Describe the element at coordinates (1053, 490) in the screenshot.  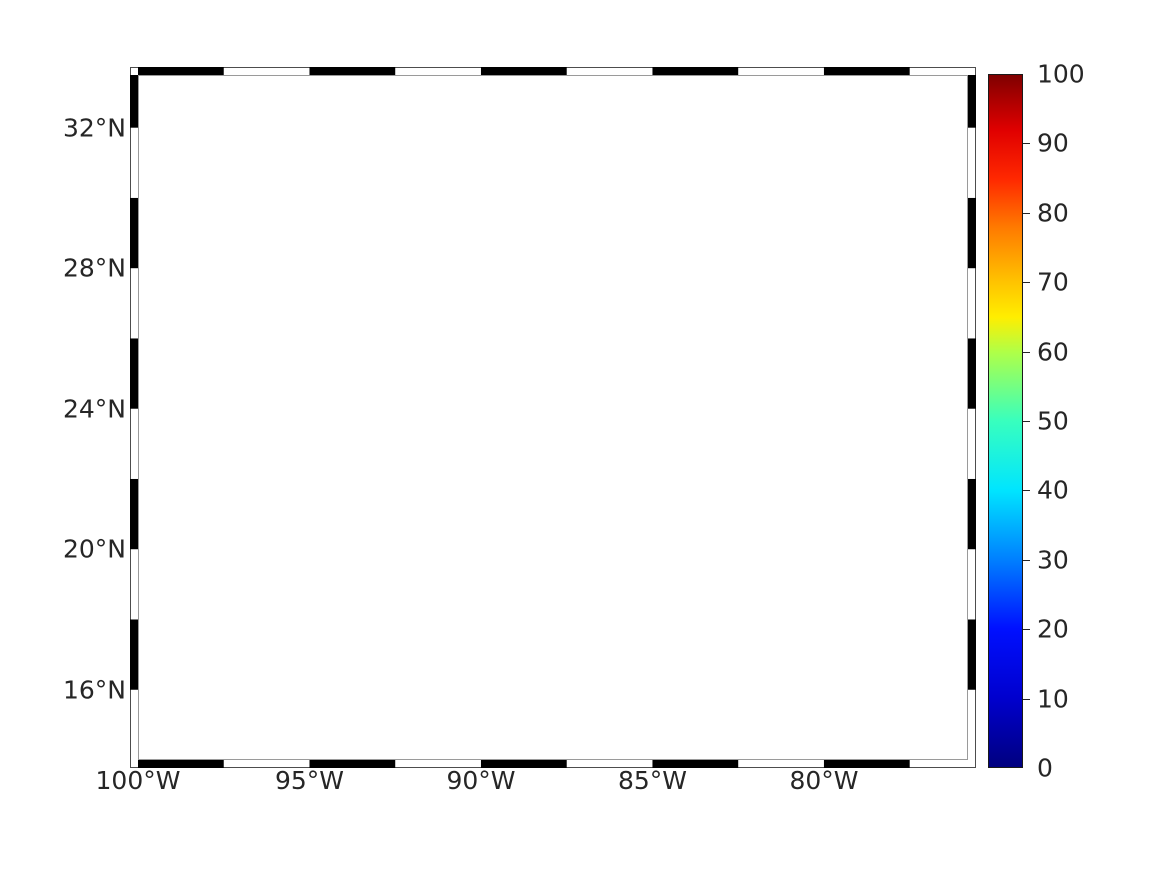
I see `colorbar-tick-label-6: 40` at that location.